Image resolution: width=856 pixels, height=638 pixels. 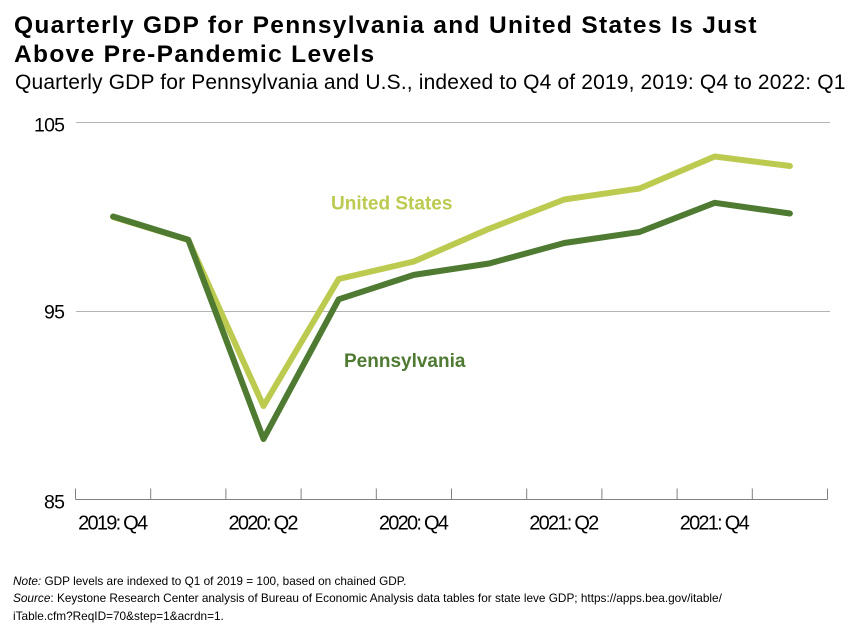 What do you see at coordinates (405, 361) in the screenshot?
I see `svg-text: Pennsylvania` at bounding box center [405, 361].